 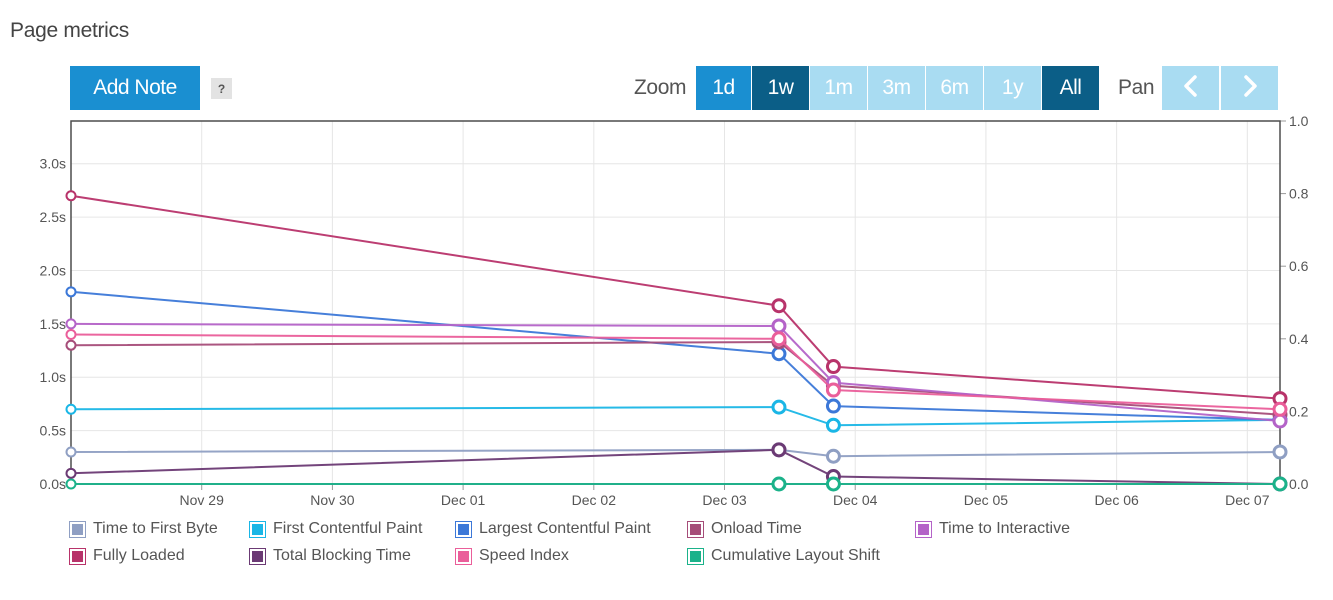 I want to click on zoom-1y-button: 1y, so click(x=1013, y=88).